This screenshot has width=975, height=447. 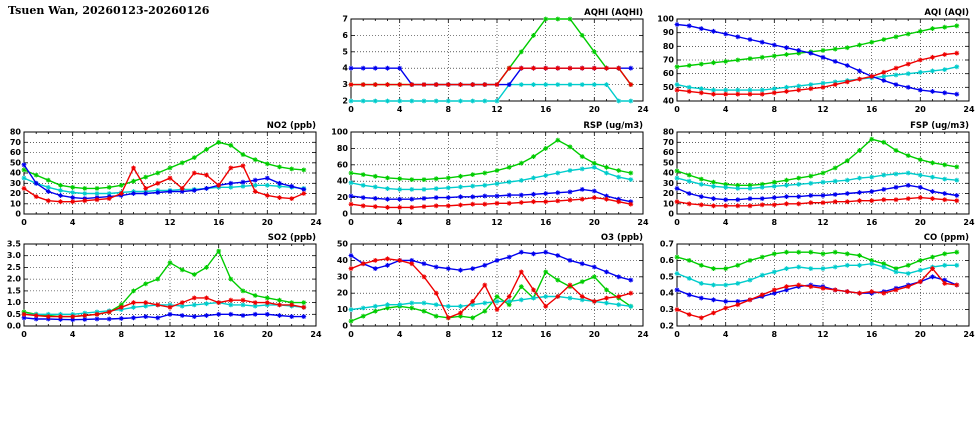 What do you see at coordinates (667, 309) in the screenshot?
I see `y-tick-label: 0.3` at bounding box center [667, 309].